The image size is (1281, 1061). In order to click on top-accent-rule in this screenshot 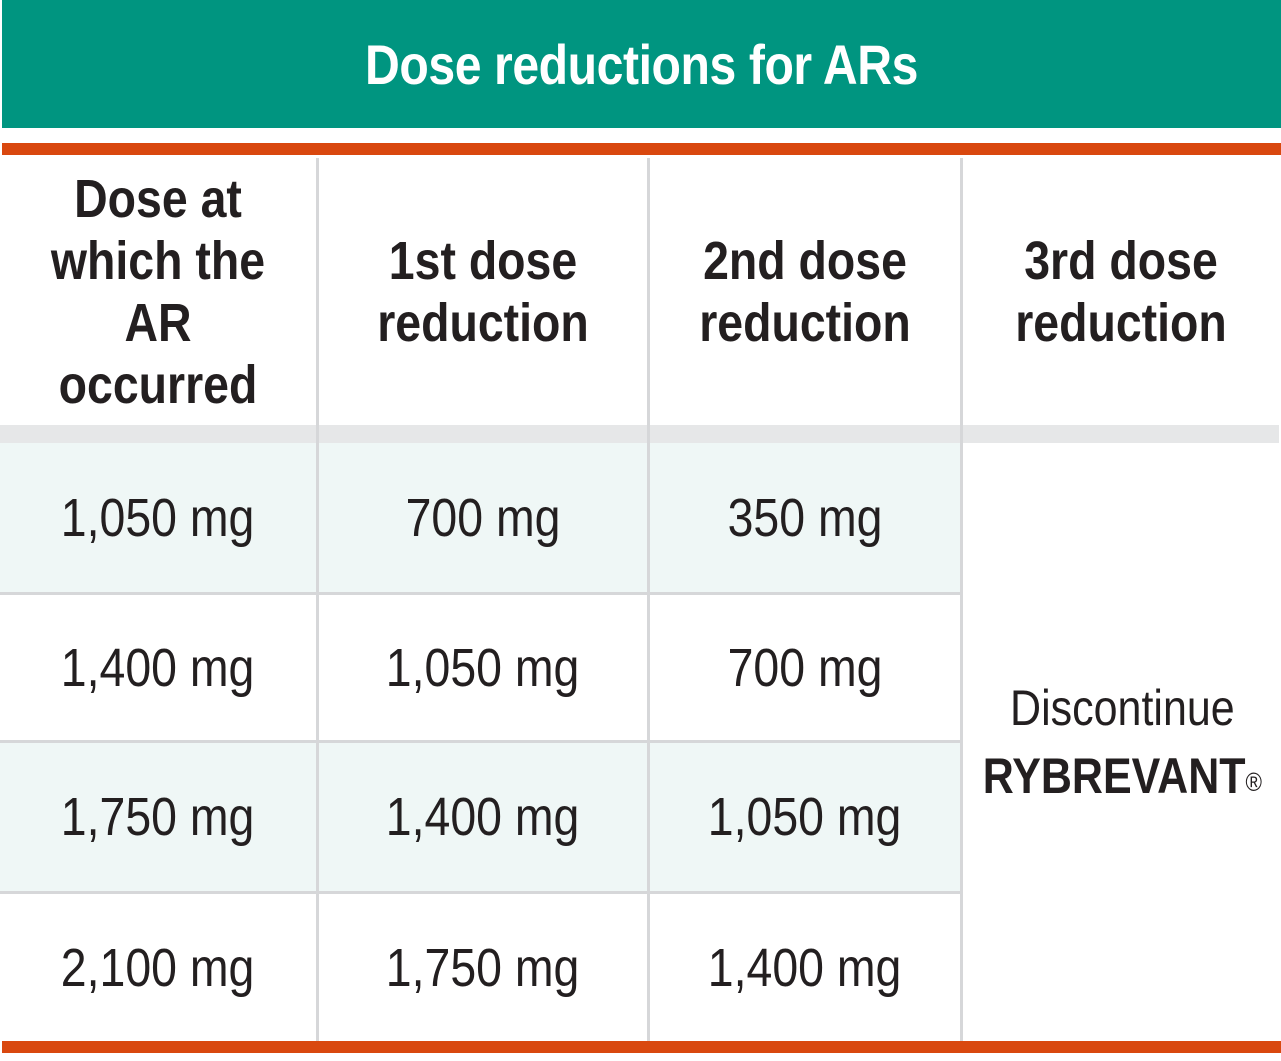, I will do `click(641, 149)`.